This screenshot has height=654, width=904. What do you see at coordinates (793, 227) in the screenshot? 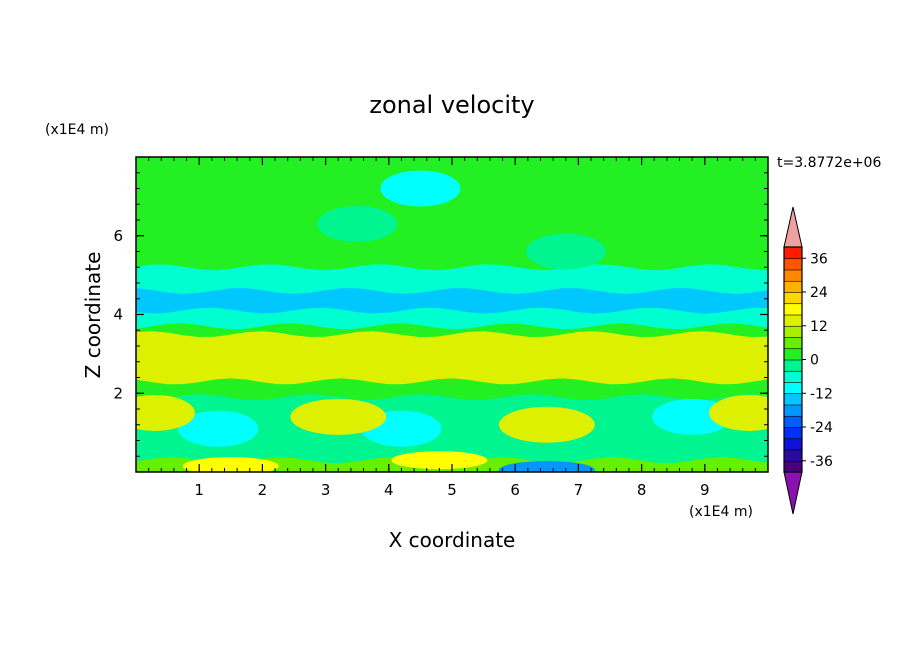
I see `colorbar-over-arrow` at bounding box center [793, 227].